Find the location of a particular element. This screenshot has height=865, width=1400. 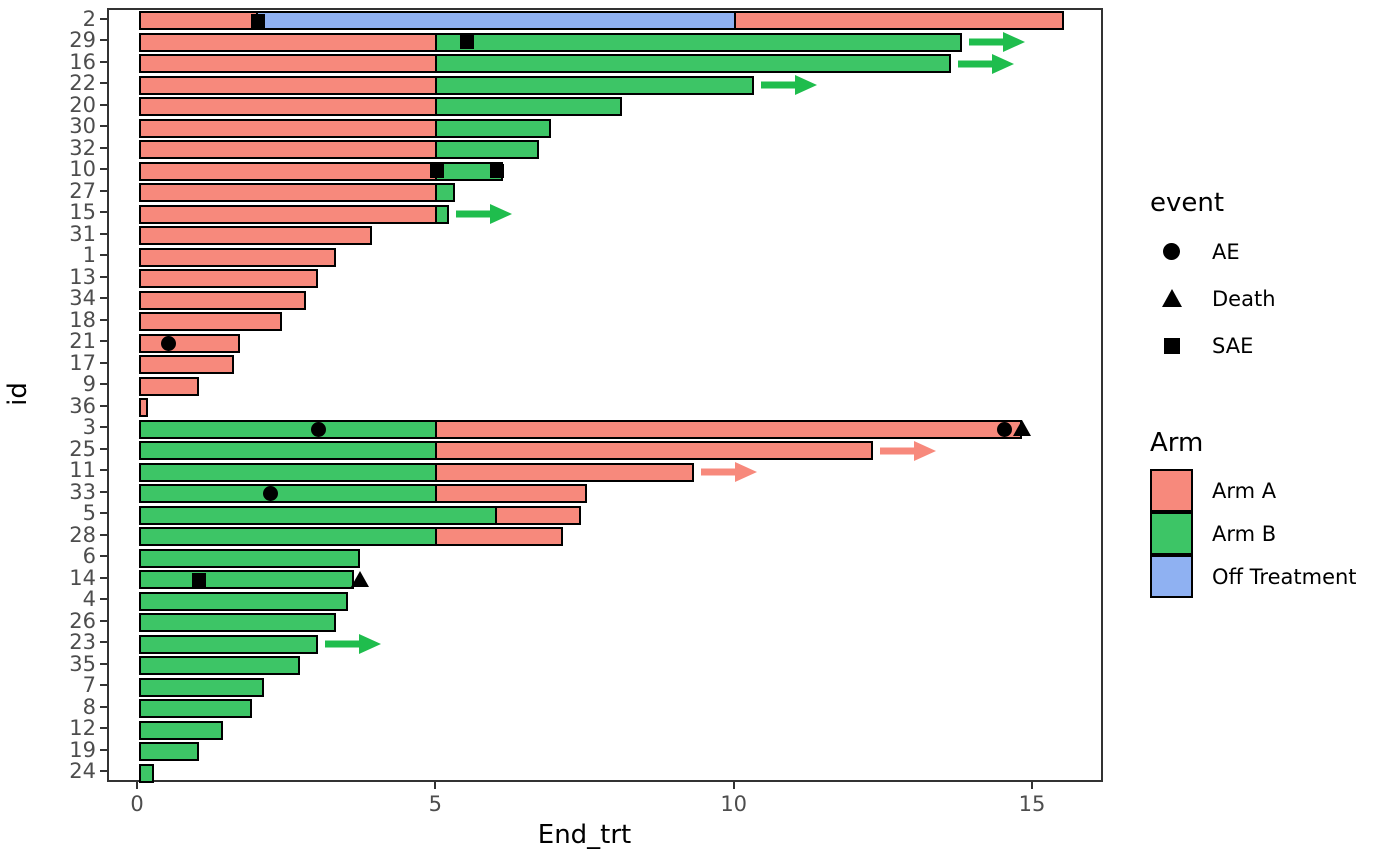

y-tick-label: 30 is located at coordinates (82, 126).